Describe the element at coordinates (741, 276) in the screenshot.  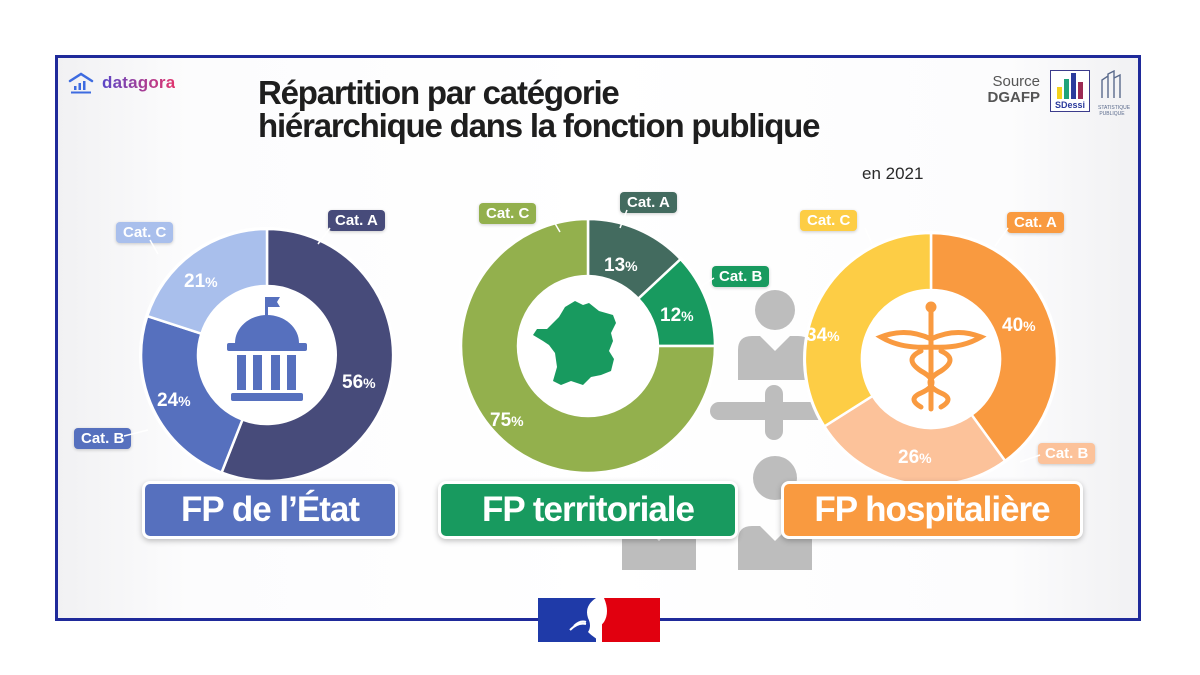
I see `label-territoriale-cat-b: Cat. B` at that location.